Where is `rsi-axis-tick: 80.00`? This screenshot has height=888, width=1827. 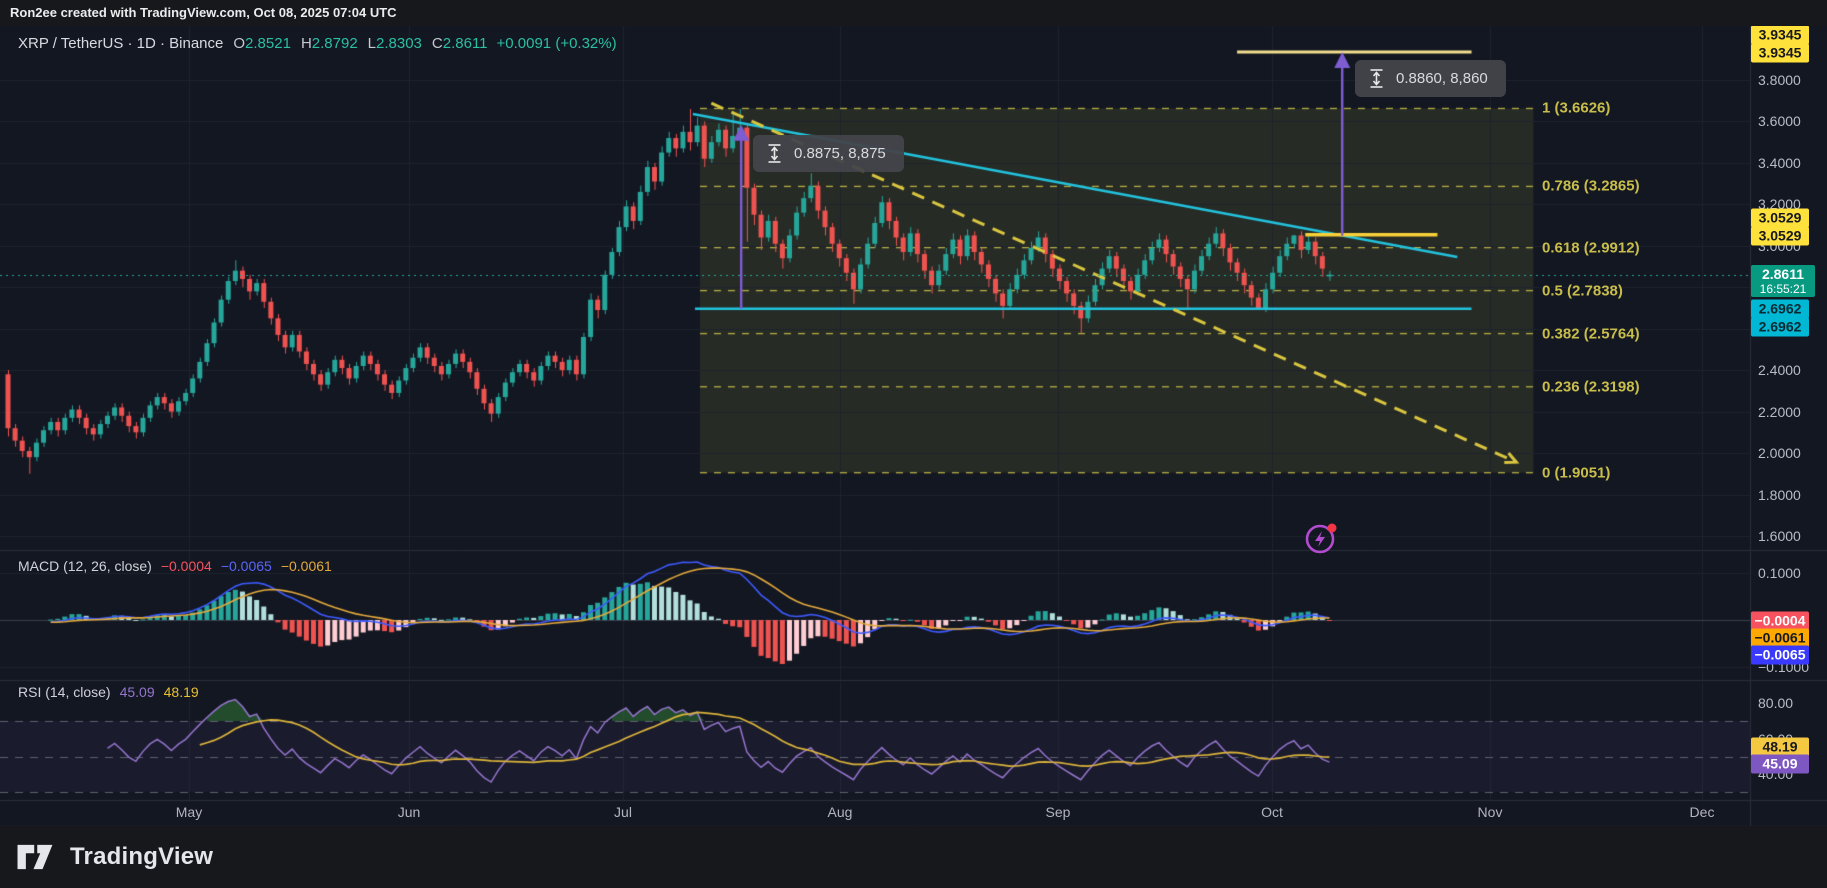 rsi-axis-tick: 80.00 is located at coordinates (1776, 703).